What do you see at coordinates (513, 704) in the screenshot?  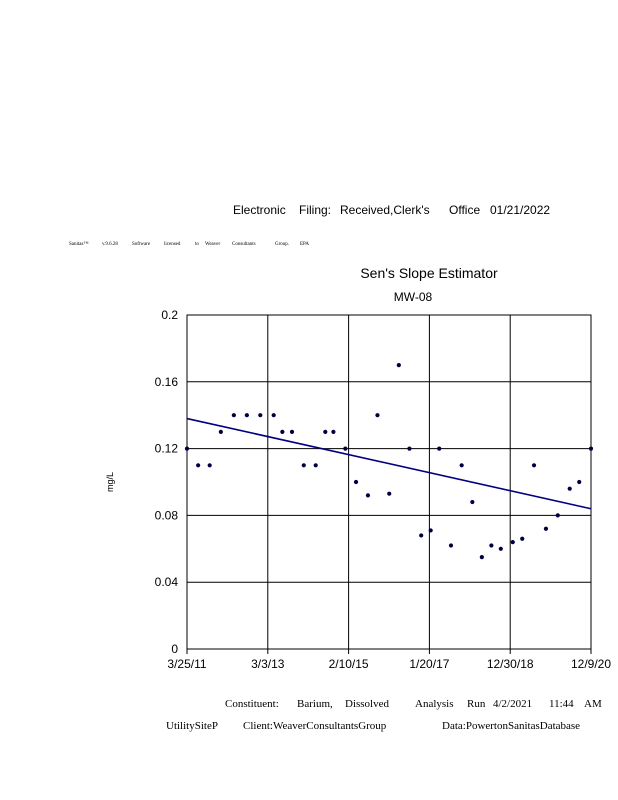 I see `footer-word: 4/2/2021` at bounding box center [513, 704].